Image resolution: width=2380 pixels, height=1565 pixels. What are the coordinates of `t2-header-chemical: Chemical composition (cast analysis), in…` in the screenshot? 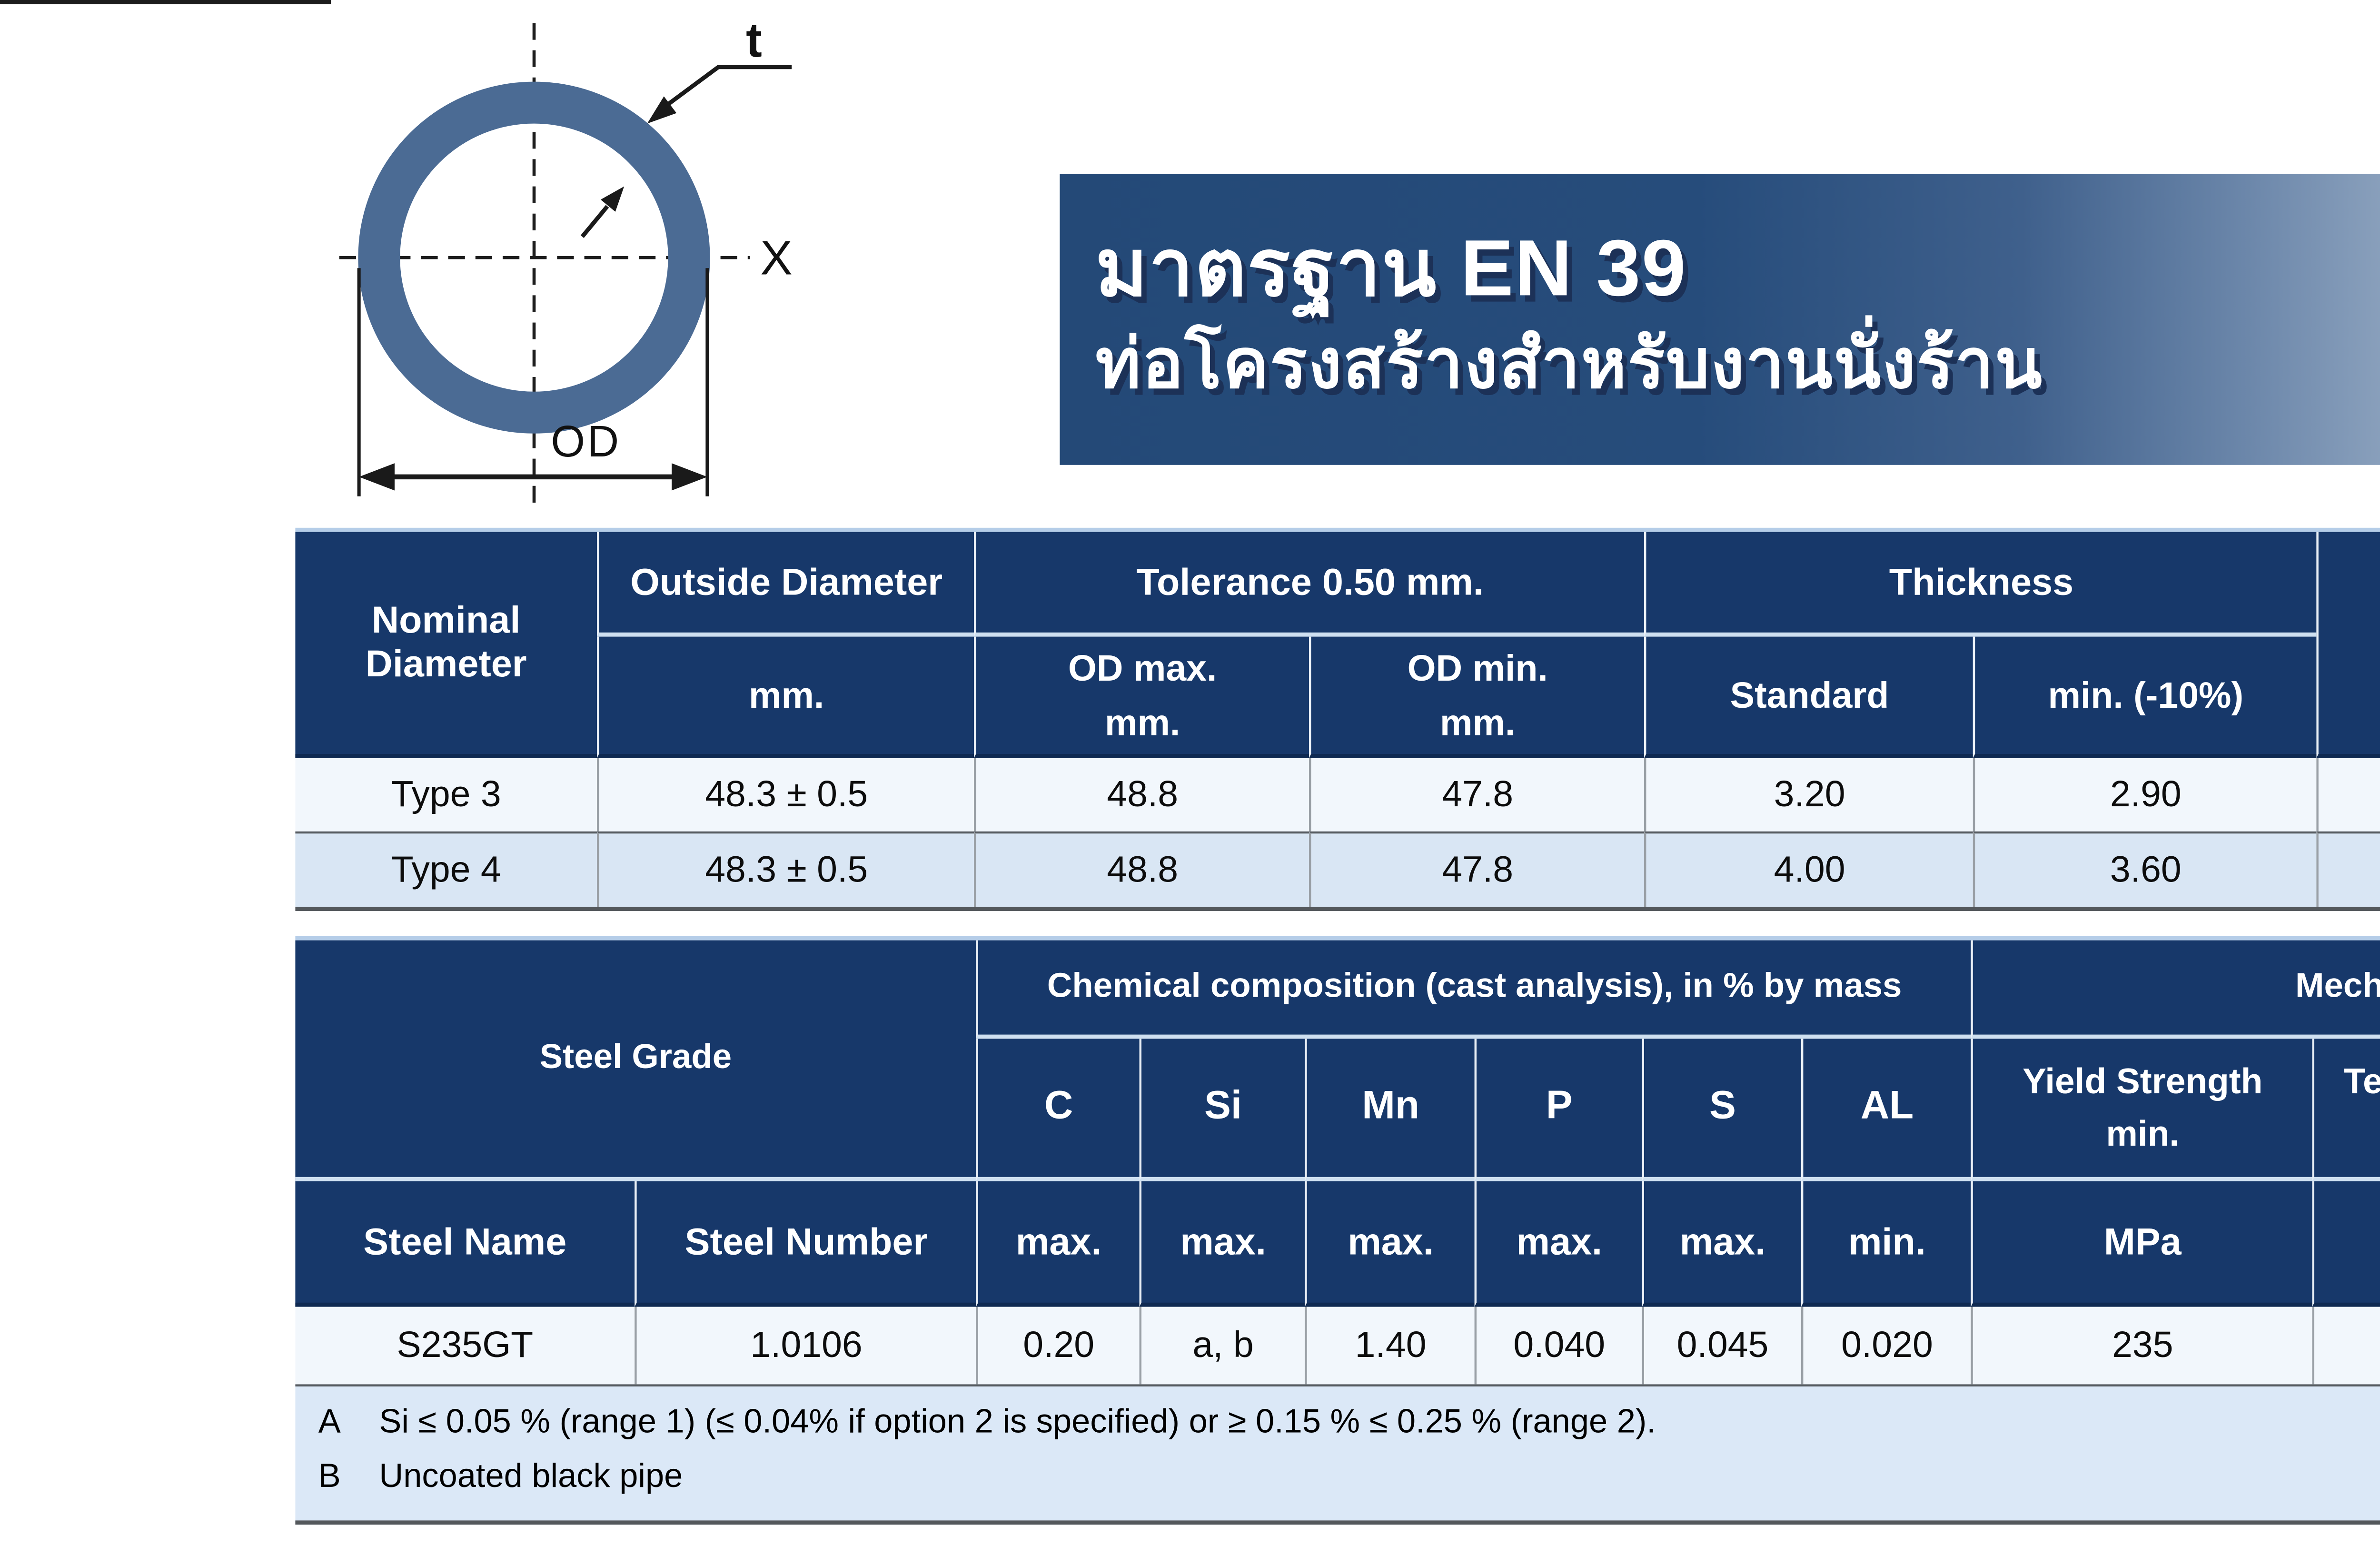 It's located at (1473, 989).